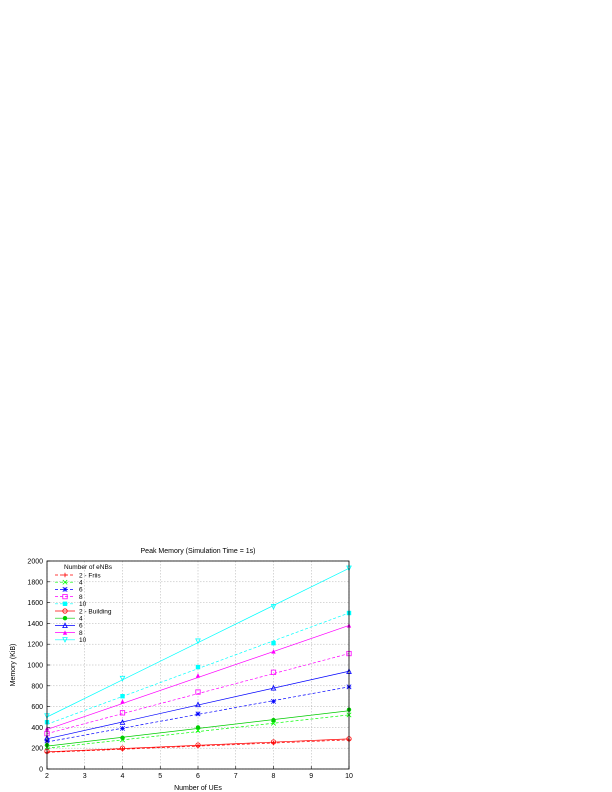 The width and height of the screenshot is (612, 792). Describe the element at coordinates (41, 770) in the screenshot. I see `y-tick-label: 0` at that location.